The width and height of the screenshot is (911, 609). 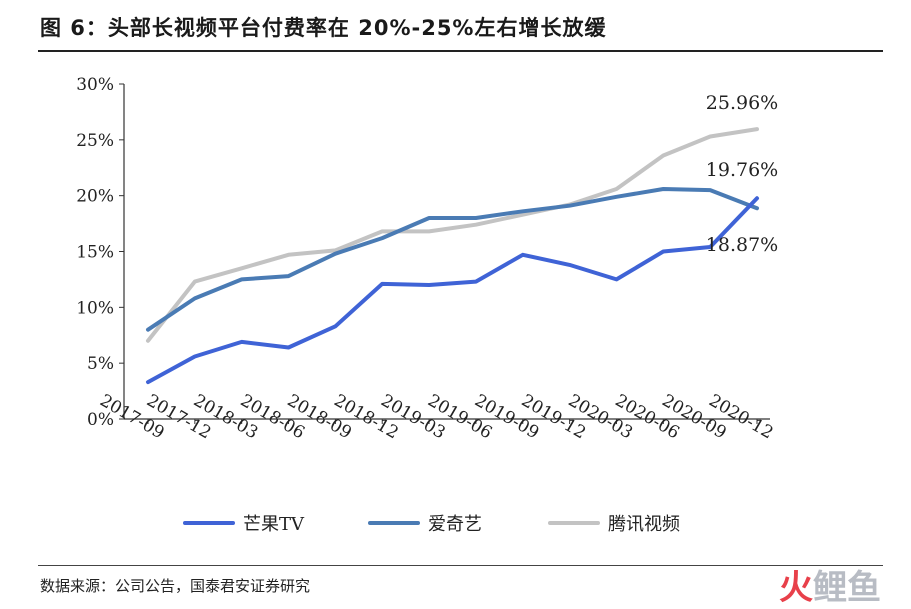 I want to click on y-tick-label: 10%, so click(x=95, y=308).